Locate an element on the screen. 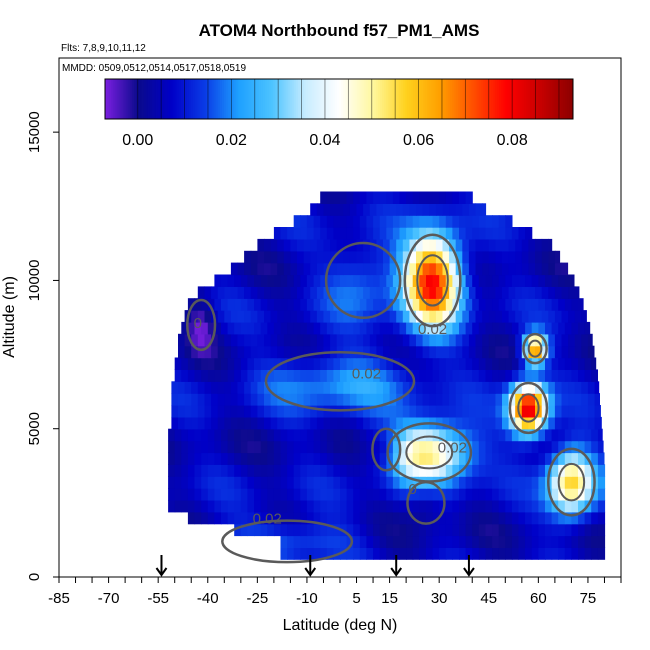  y-tick-label: 15000 is located at coordinates (34, 132).